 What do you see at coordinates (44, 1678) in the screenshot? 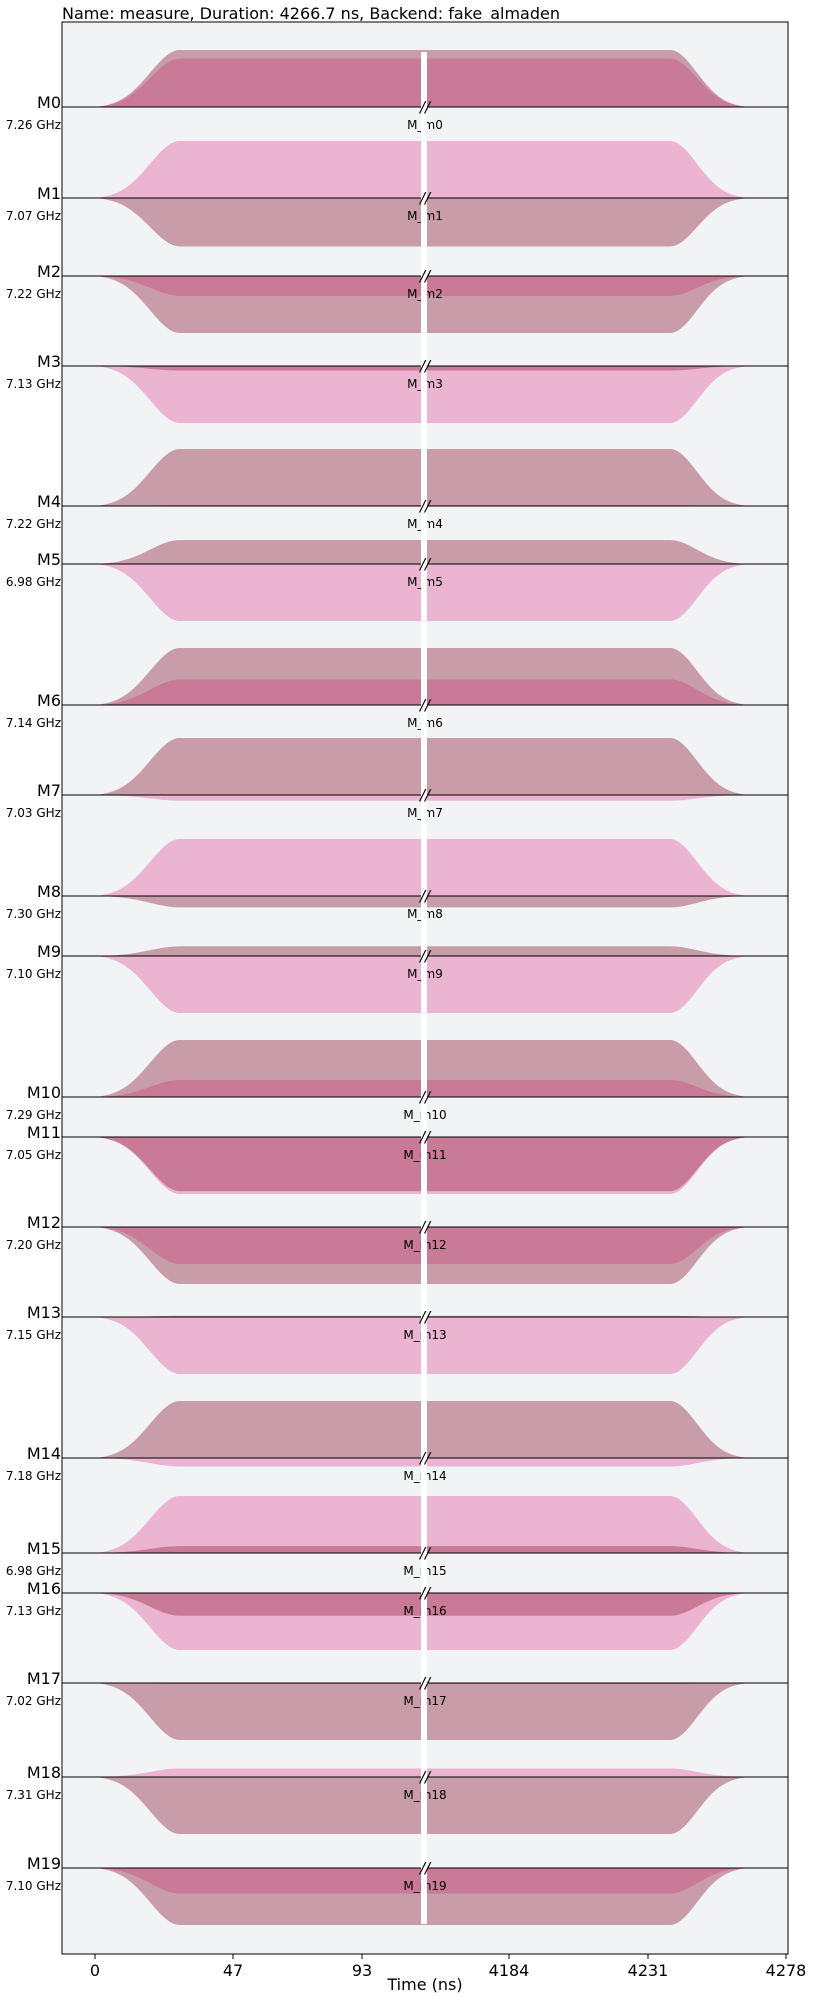
I see `channel-name: M17` at bounding box center [44, 1678].